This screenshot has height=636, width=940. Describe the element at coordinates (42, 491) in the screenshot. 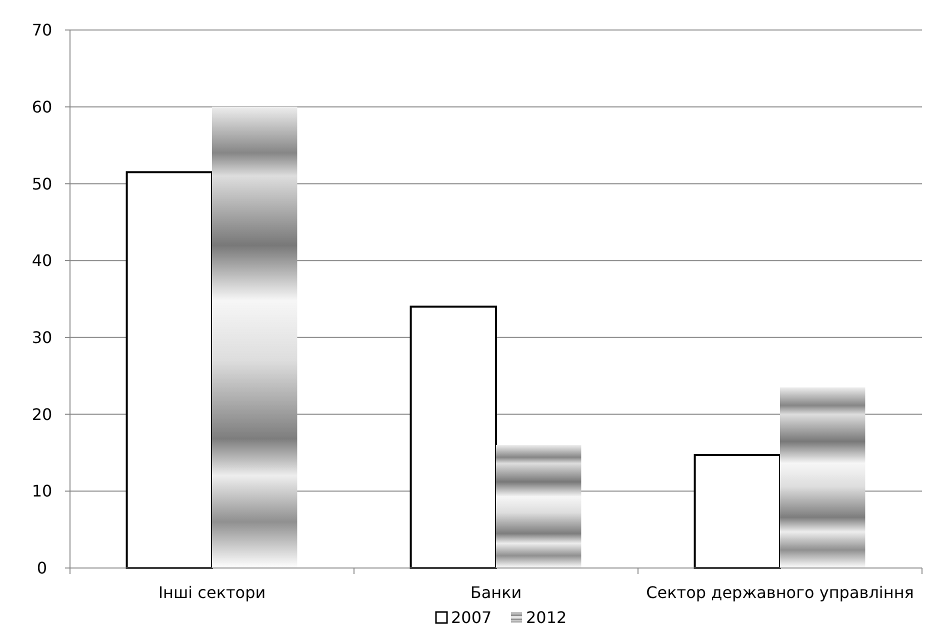

I see `y-tick-label: 10` at that location.